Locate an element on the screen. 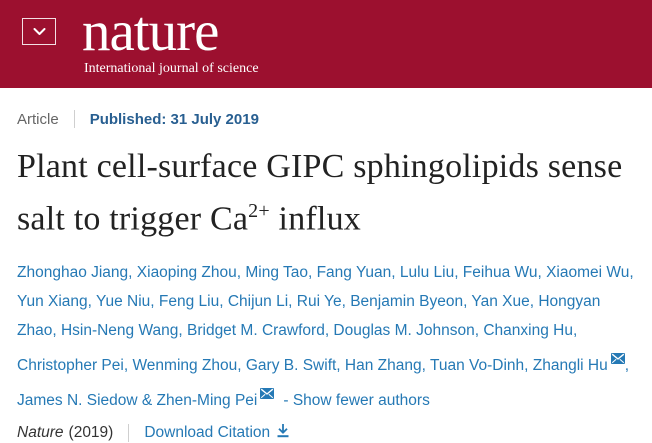 This screenshot has height=443, width=652. author-links-continued: , James N. Siedow & Zhen-Ming Pei is located at coordinates (323, 383).